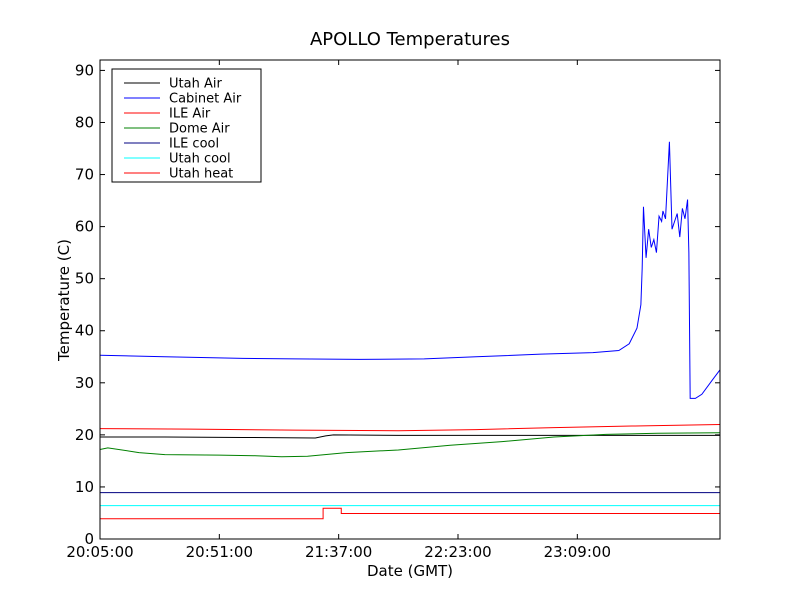 This screenshot has height=600, width=800. Describe the element at coordinates (199, 129) in the screenshot. I see `legend-entry: Dome Air` at that location.